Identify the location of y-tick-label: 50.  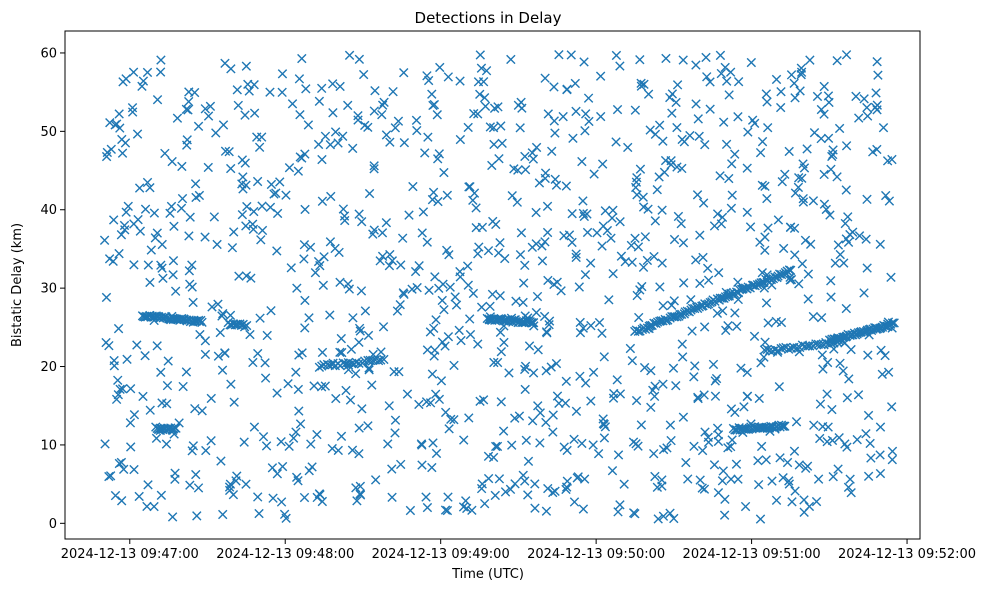
(48, 132).